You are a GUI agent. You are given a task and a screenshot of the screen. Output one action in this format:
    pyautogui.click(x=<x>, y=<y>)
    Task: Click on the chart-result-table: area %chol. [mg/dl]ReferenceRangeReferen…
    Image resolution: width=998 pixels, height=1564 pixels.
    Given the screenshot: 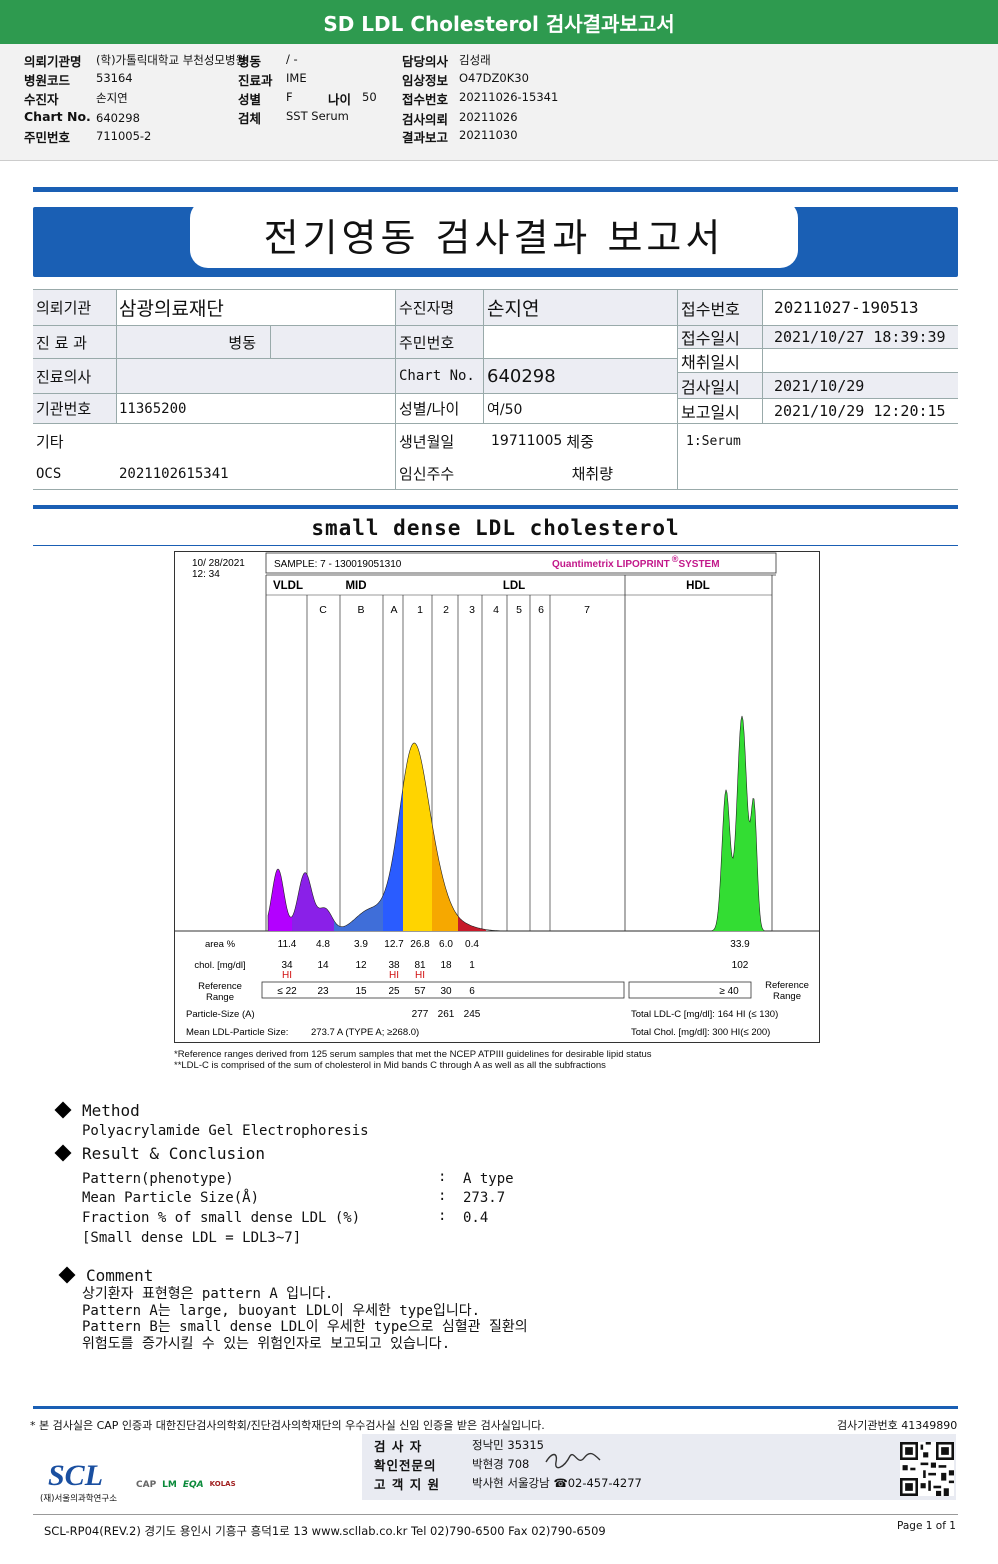 What is the action you would take?
    pyautogui.click(x=497, y=988)
    